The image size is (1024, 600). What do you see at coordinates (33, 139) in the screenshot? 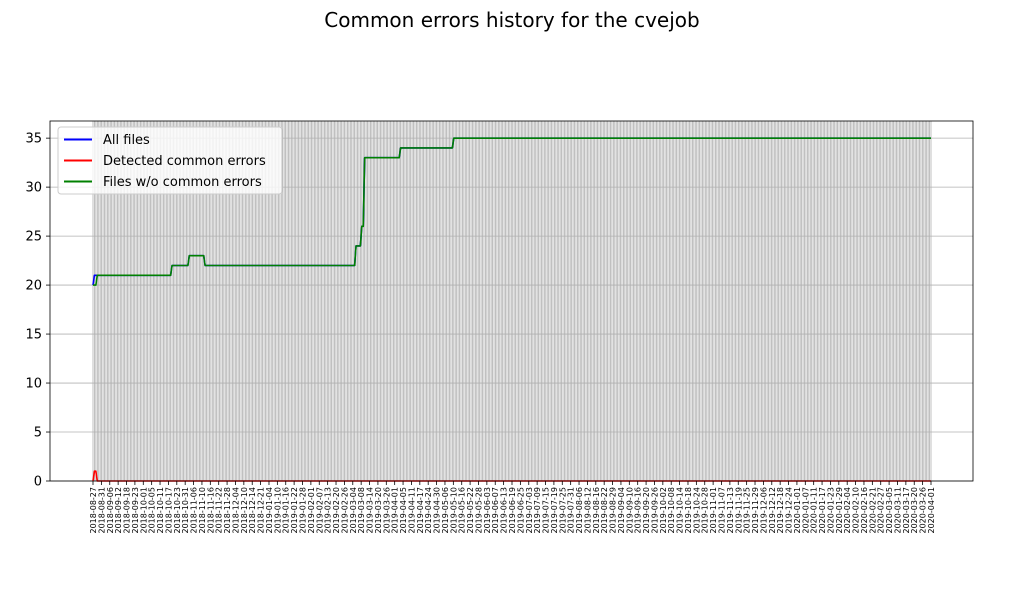
I see `y-tick-label: 35` at bounding box center [33, 139].